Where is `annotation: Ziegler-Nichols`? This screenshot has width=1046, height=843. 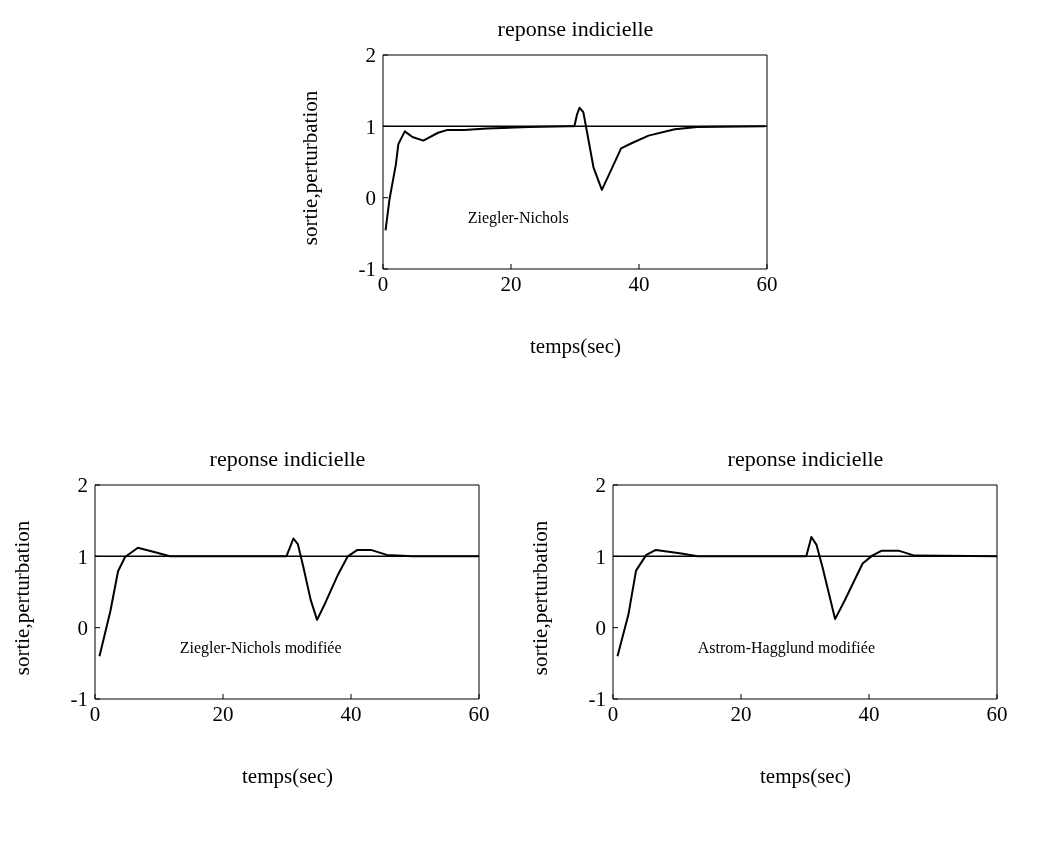
annotation: Ziegler-Nichols is located at coordinates (518, 217).